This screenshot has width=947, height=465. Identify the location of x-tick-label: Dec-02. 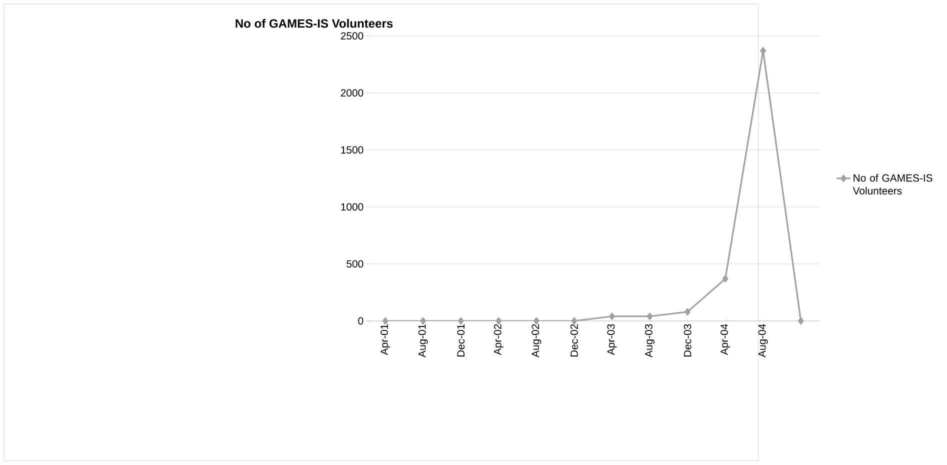
(574, 340).